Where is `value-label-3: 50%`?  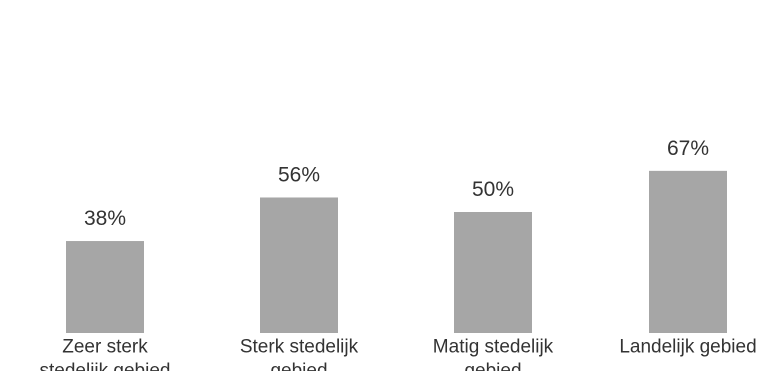
value-label-3: 50% is located at coordinates (493, 189).